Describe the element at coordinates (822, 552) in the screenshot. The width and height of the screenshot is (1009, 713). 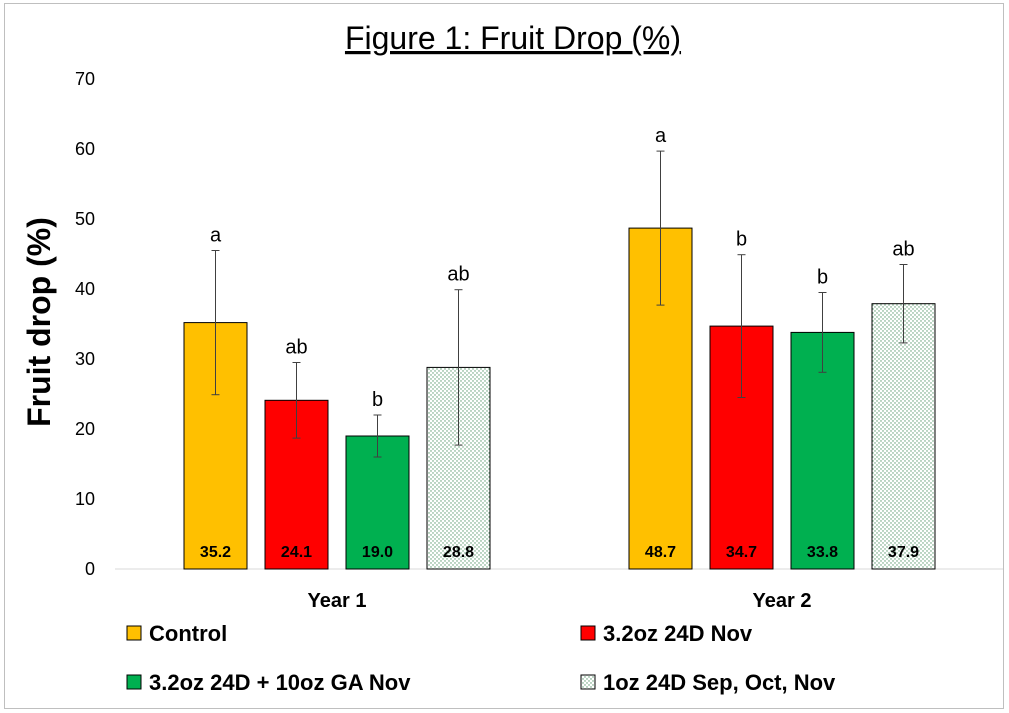
I see `data-label: 33.8` at that location.